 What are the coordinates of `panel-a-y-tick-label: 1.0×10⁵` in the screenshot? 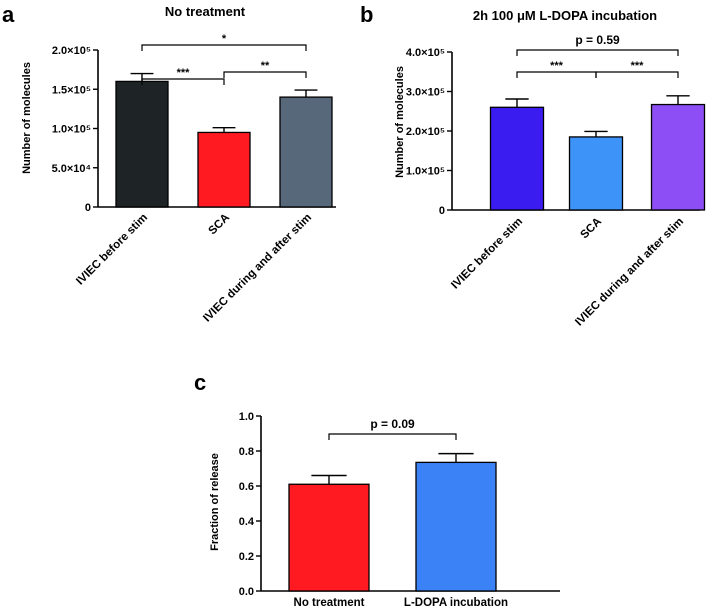 It's located at (71, 130).